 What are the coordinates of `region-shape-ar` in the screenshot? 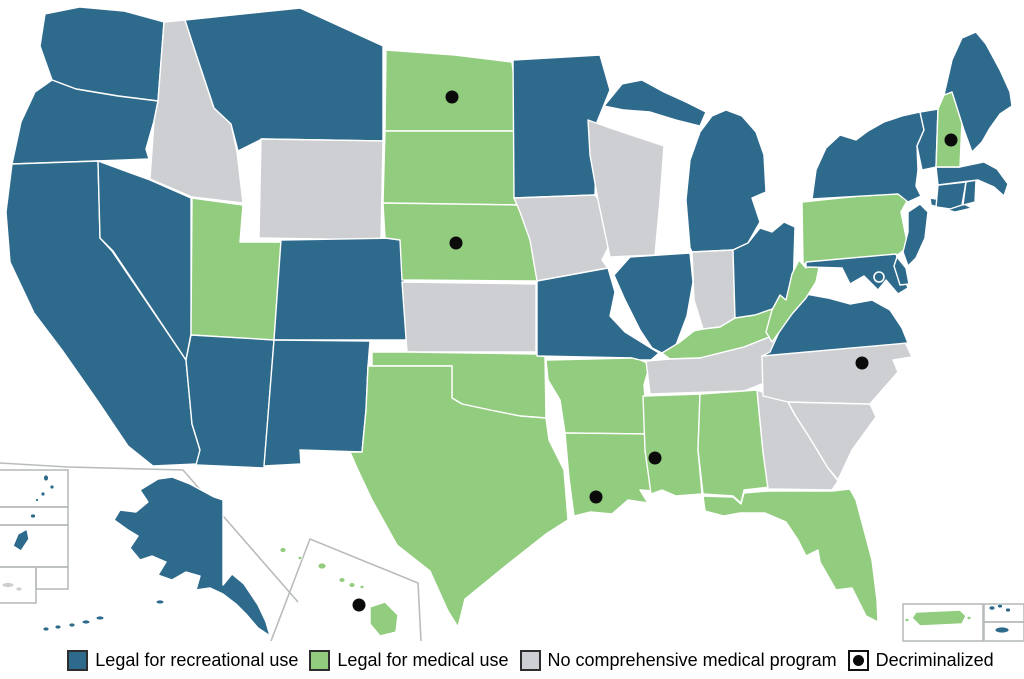 It's located at (598, 396).